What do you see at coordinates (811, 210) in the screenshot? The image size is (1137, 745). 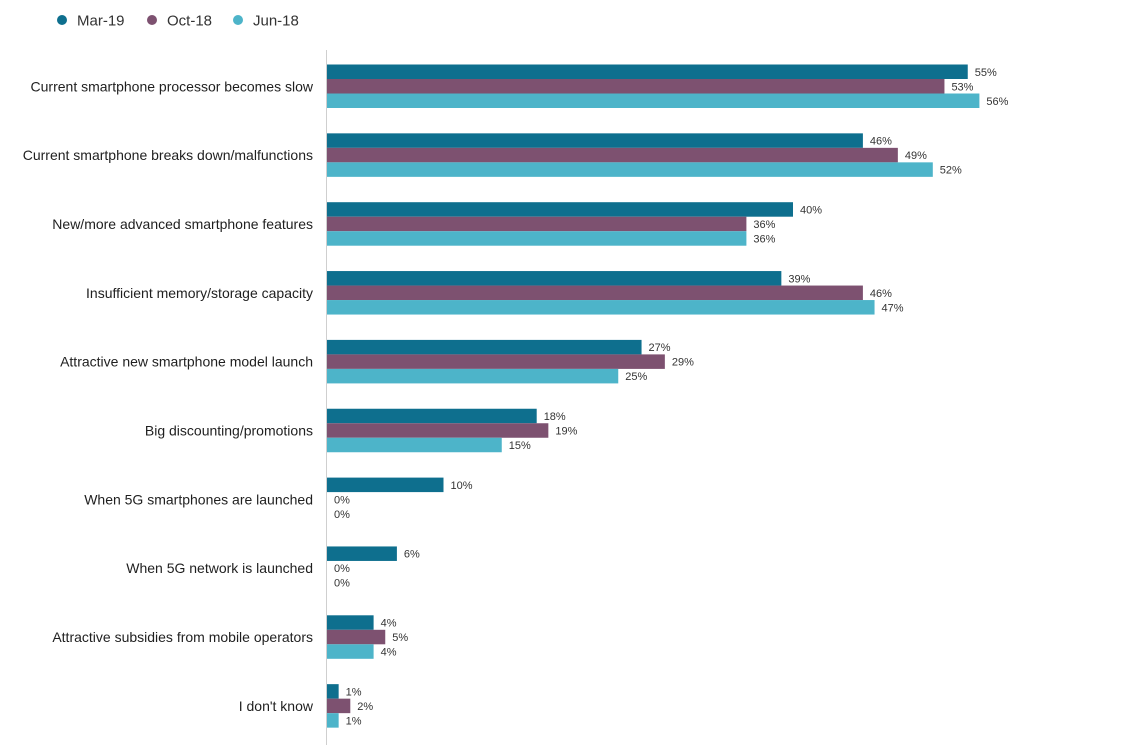 I see `data-label: 40%` at bounding box center [811, 210].